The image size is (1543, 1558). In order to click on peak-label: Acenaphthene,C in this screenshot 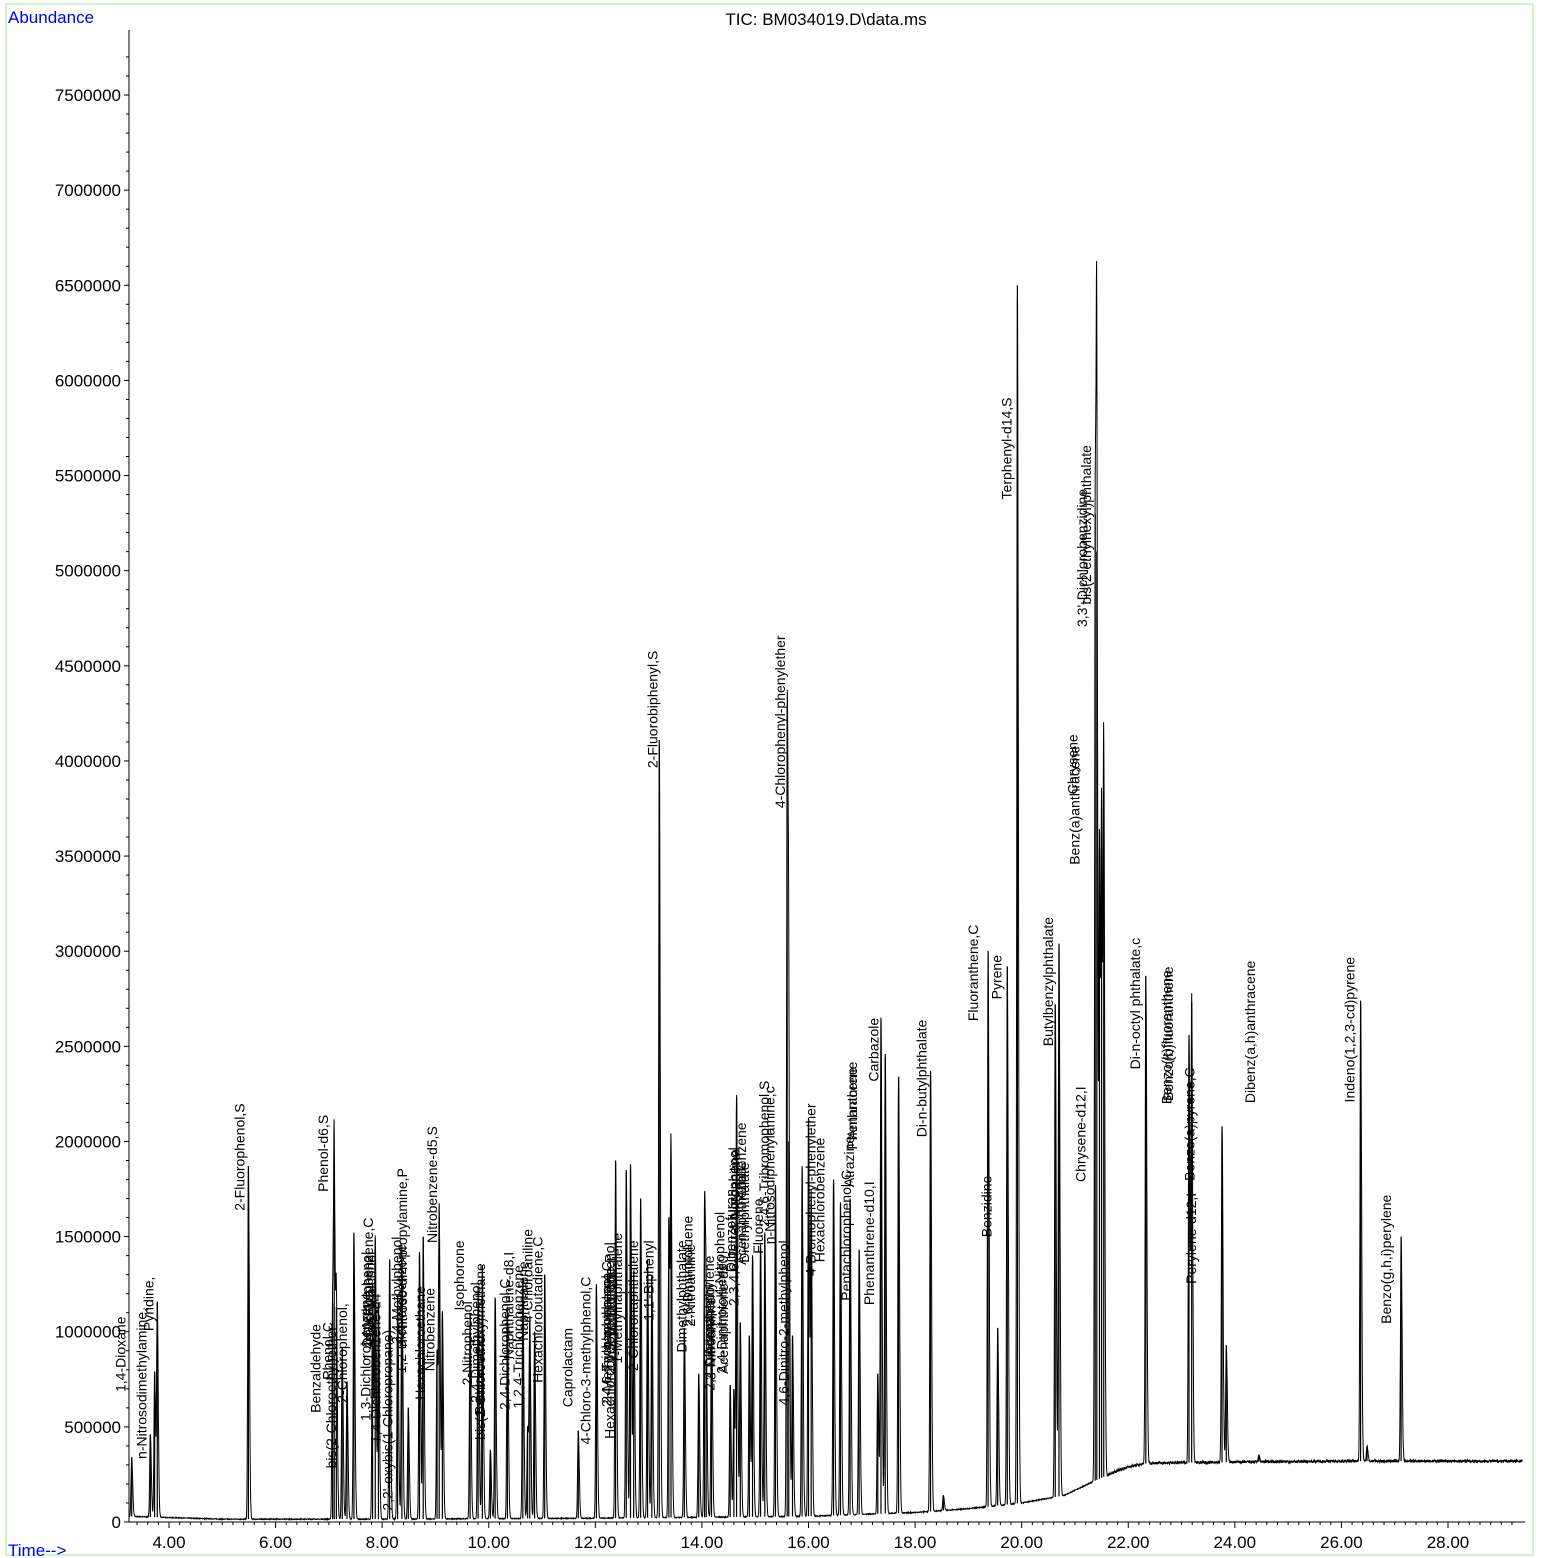, I will do `click(741, 1213)`.